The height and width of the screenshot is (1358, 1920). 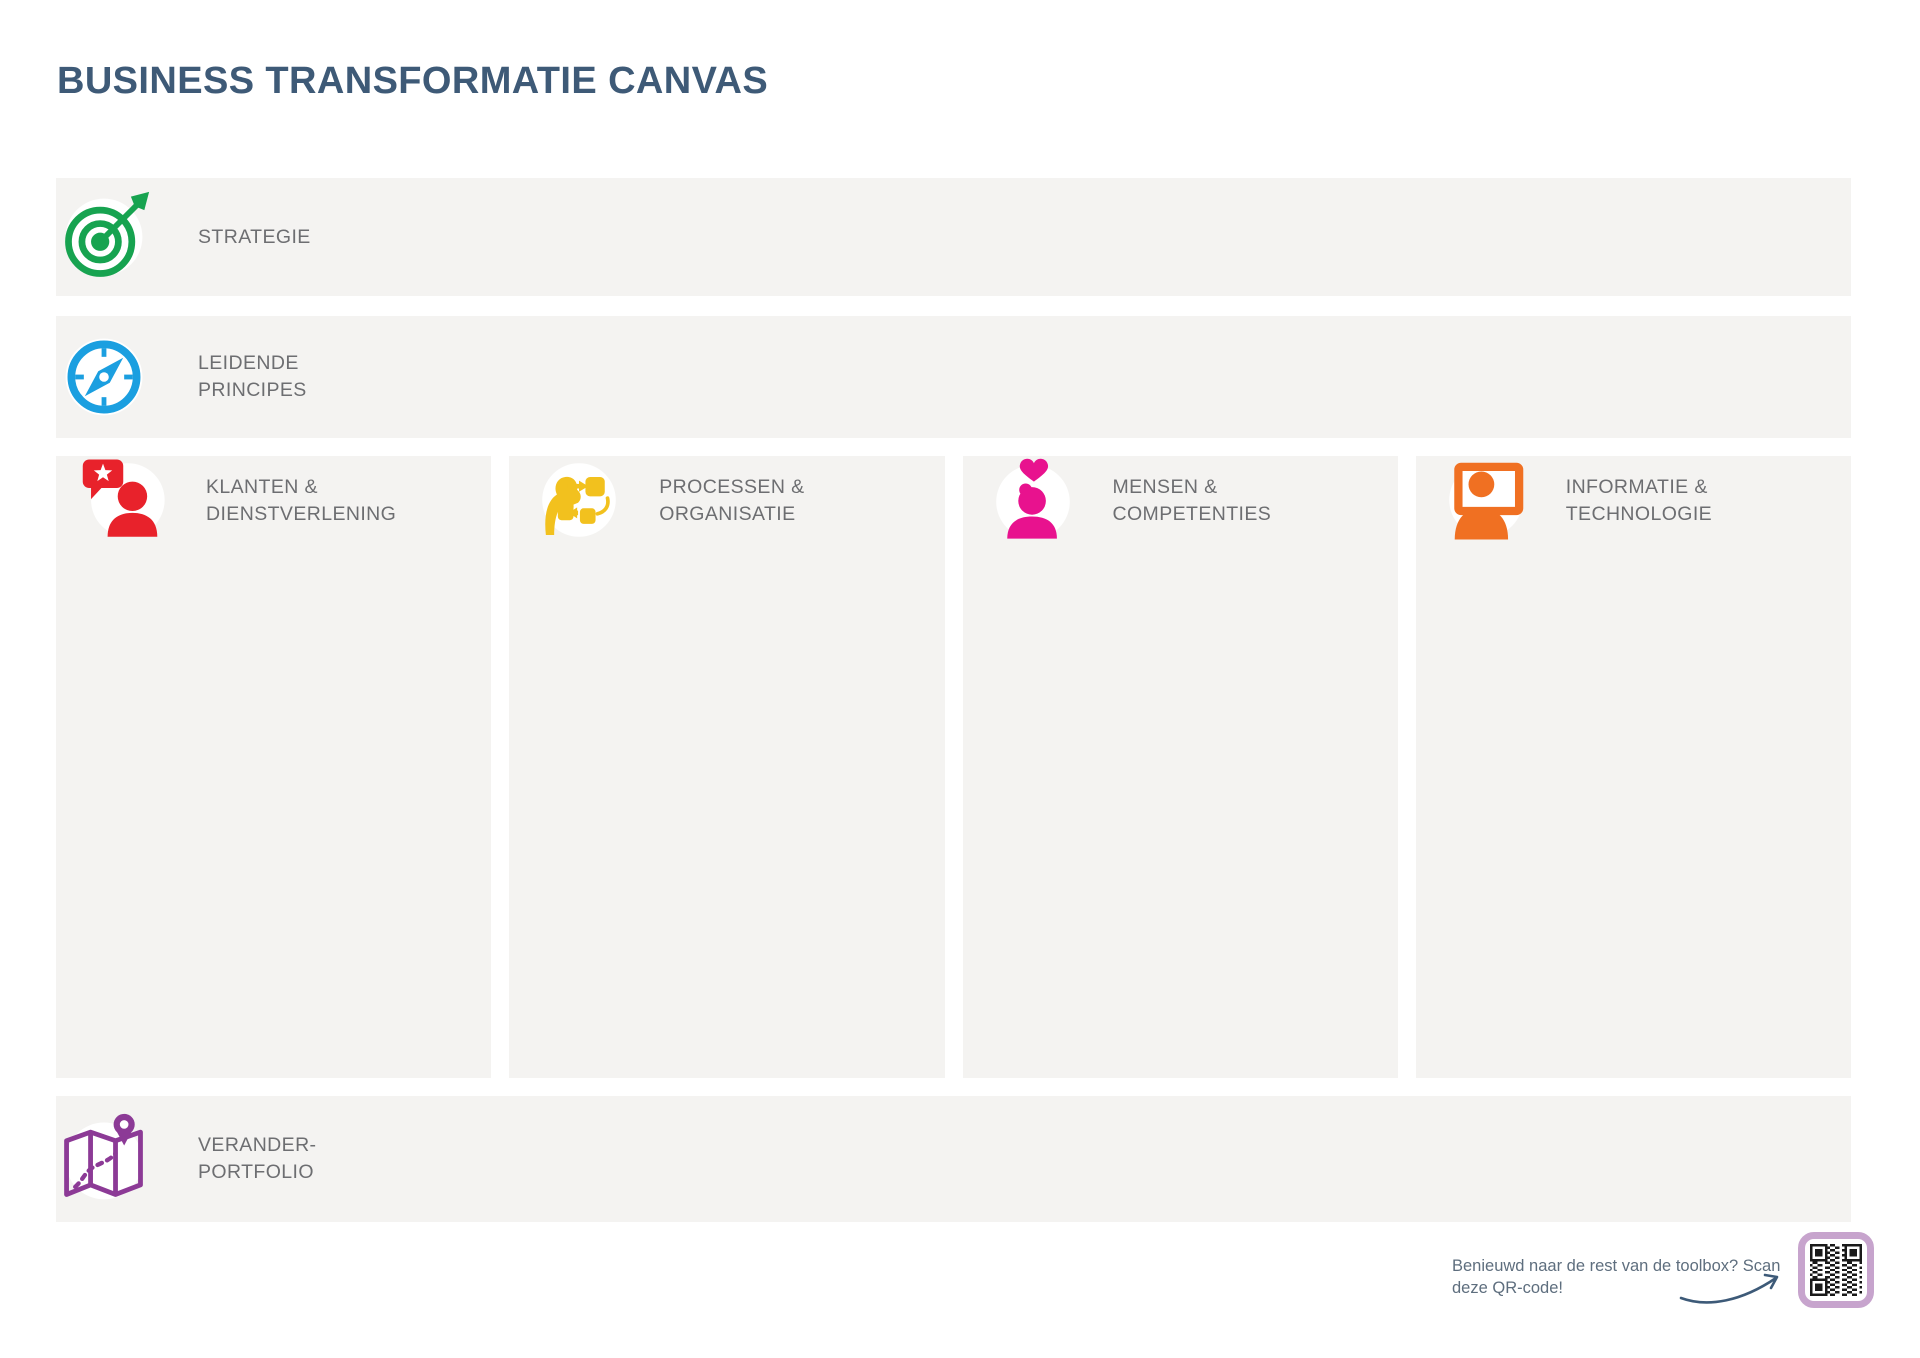 I want to click on informatie-line2: TECHNOLOGIE, so click(x=1639, y=514).